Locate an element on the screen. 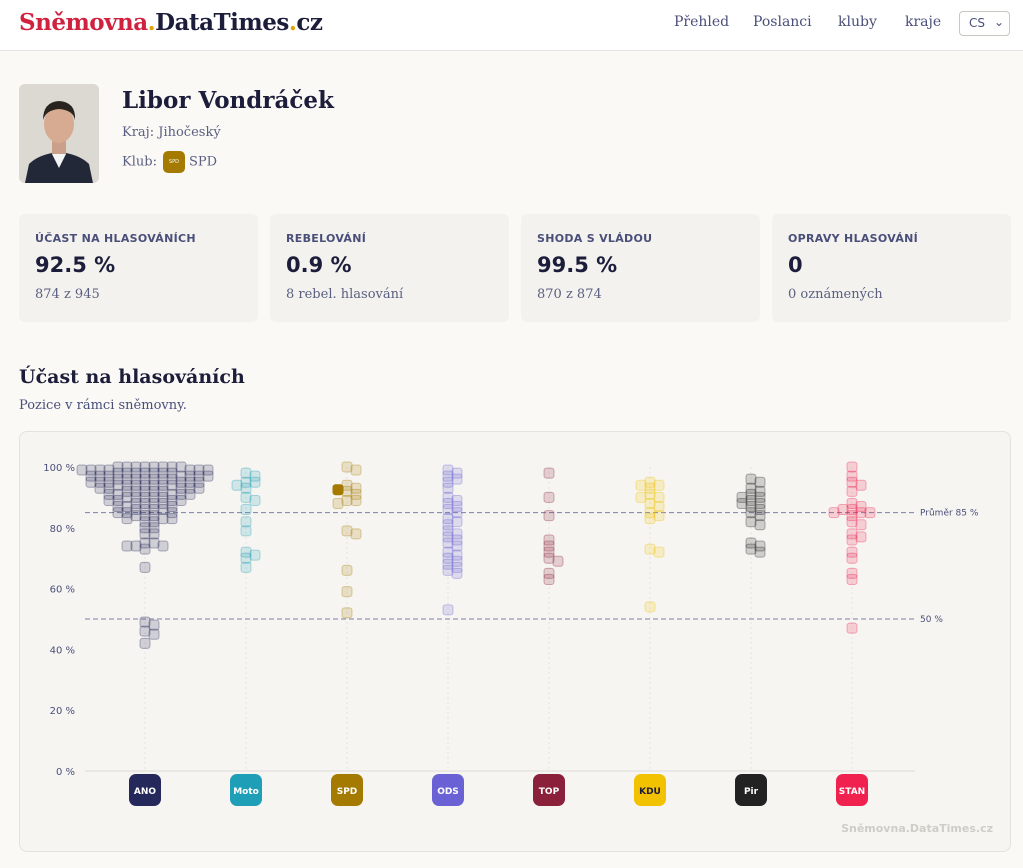  nav-kluby: kluby is located at coordinates (857, 22).